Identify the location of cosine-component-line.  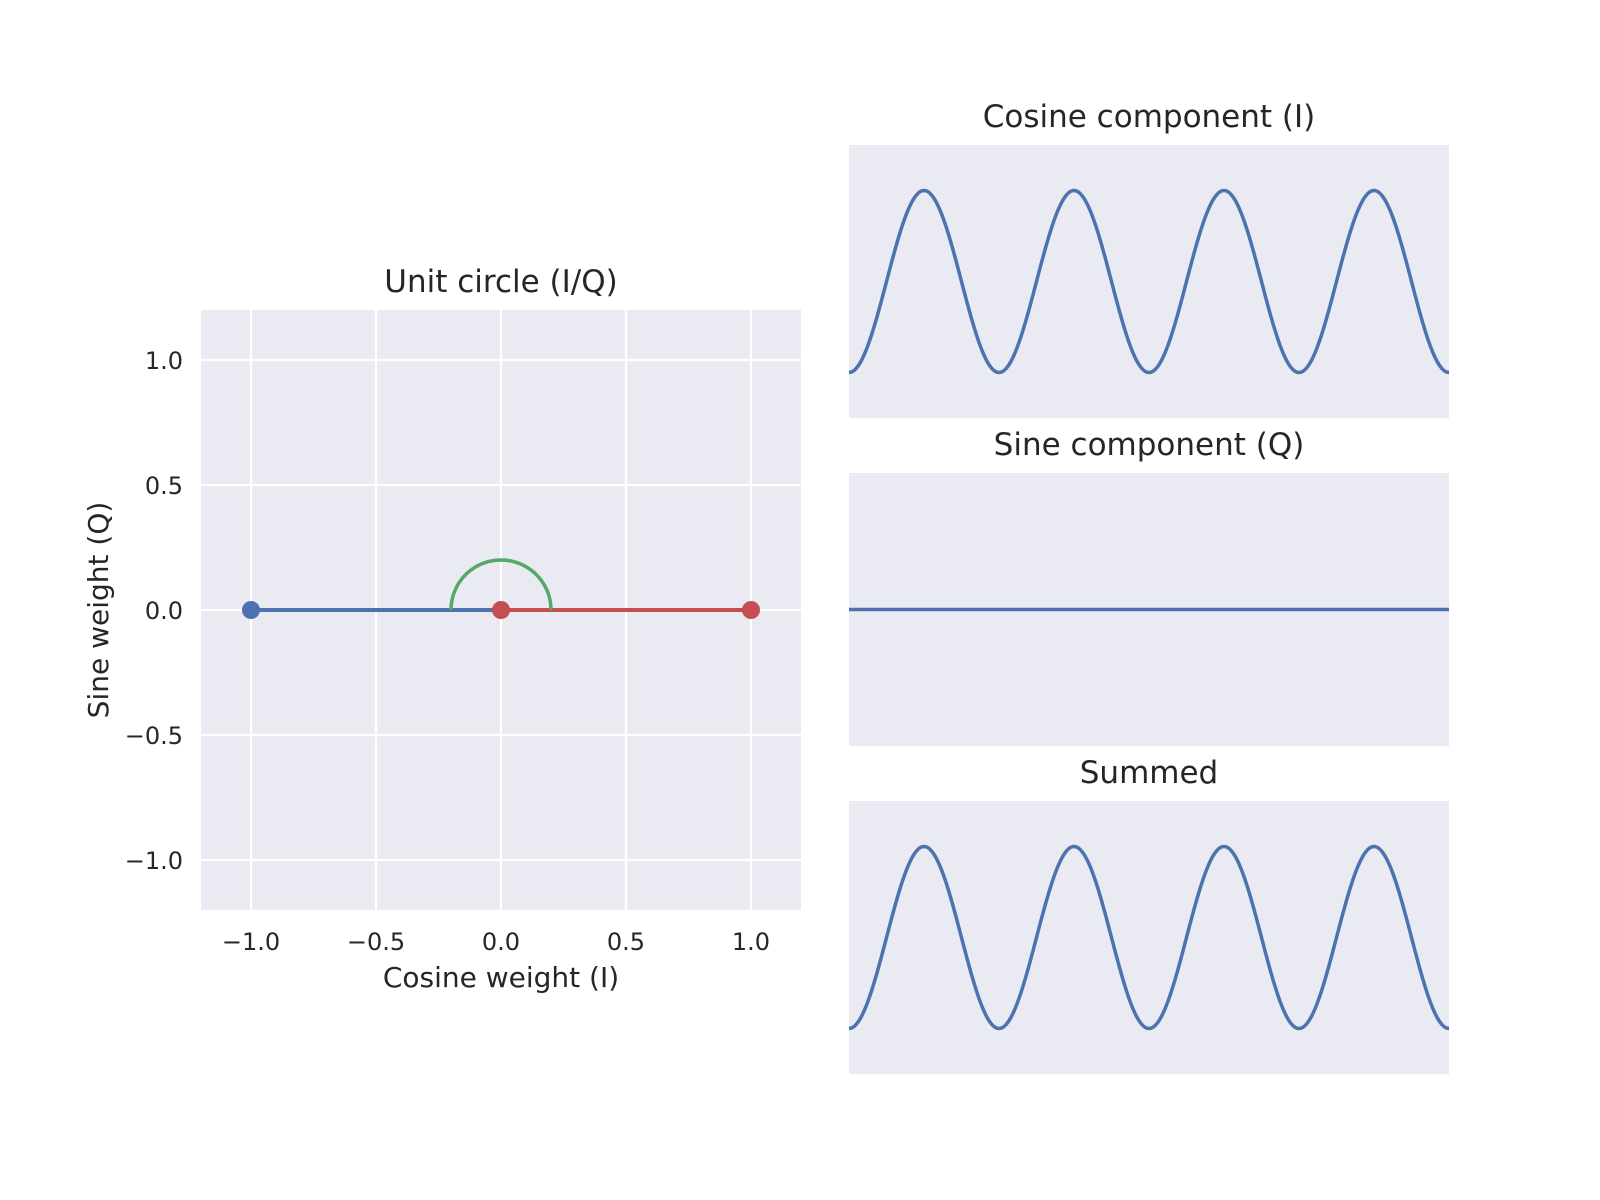
(1149, 281).